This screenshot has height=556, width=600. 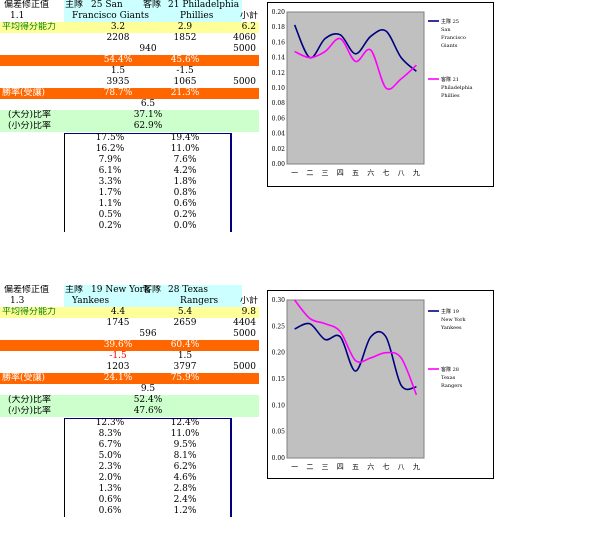 What do you see at coordinates (185, 182) in the screenshot?
I see `margin-away: 1.8%` at bounding box center [185, 182].